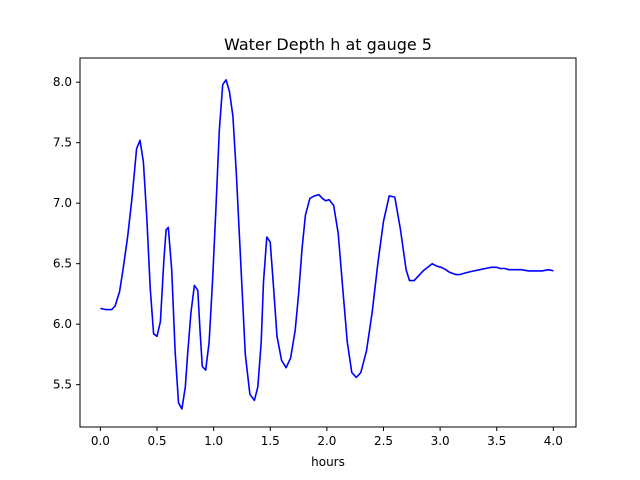  Describe the element at coordinates (62, 143) in the screenshot. I see `y-tick-label: 7.5` at that location.